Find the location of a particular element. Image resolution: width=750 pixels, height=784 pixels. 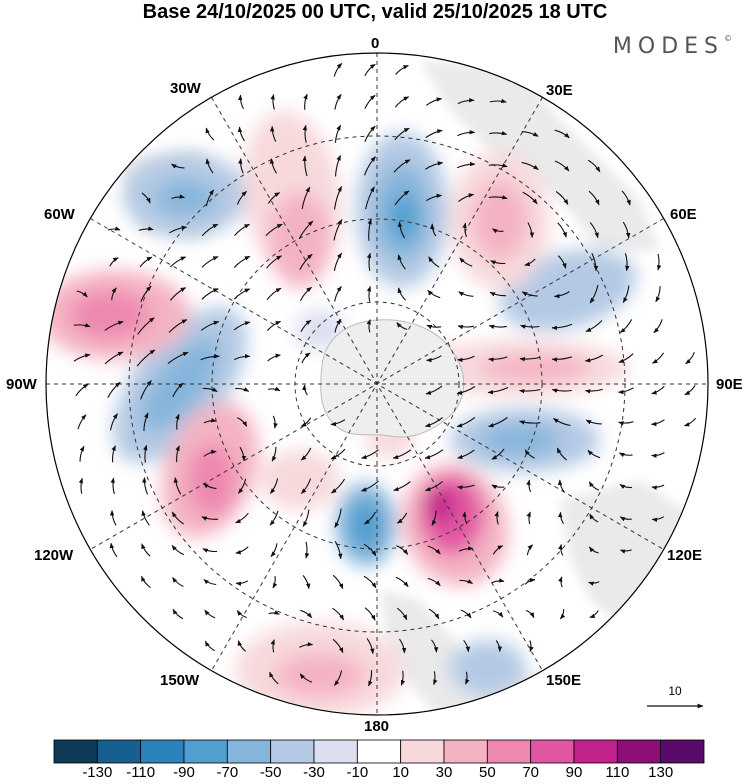

colorbar-tick-label: 110 is located at coordinates (617, 772).